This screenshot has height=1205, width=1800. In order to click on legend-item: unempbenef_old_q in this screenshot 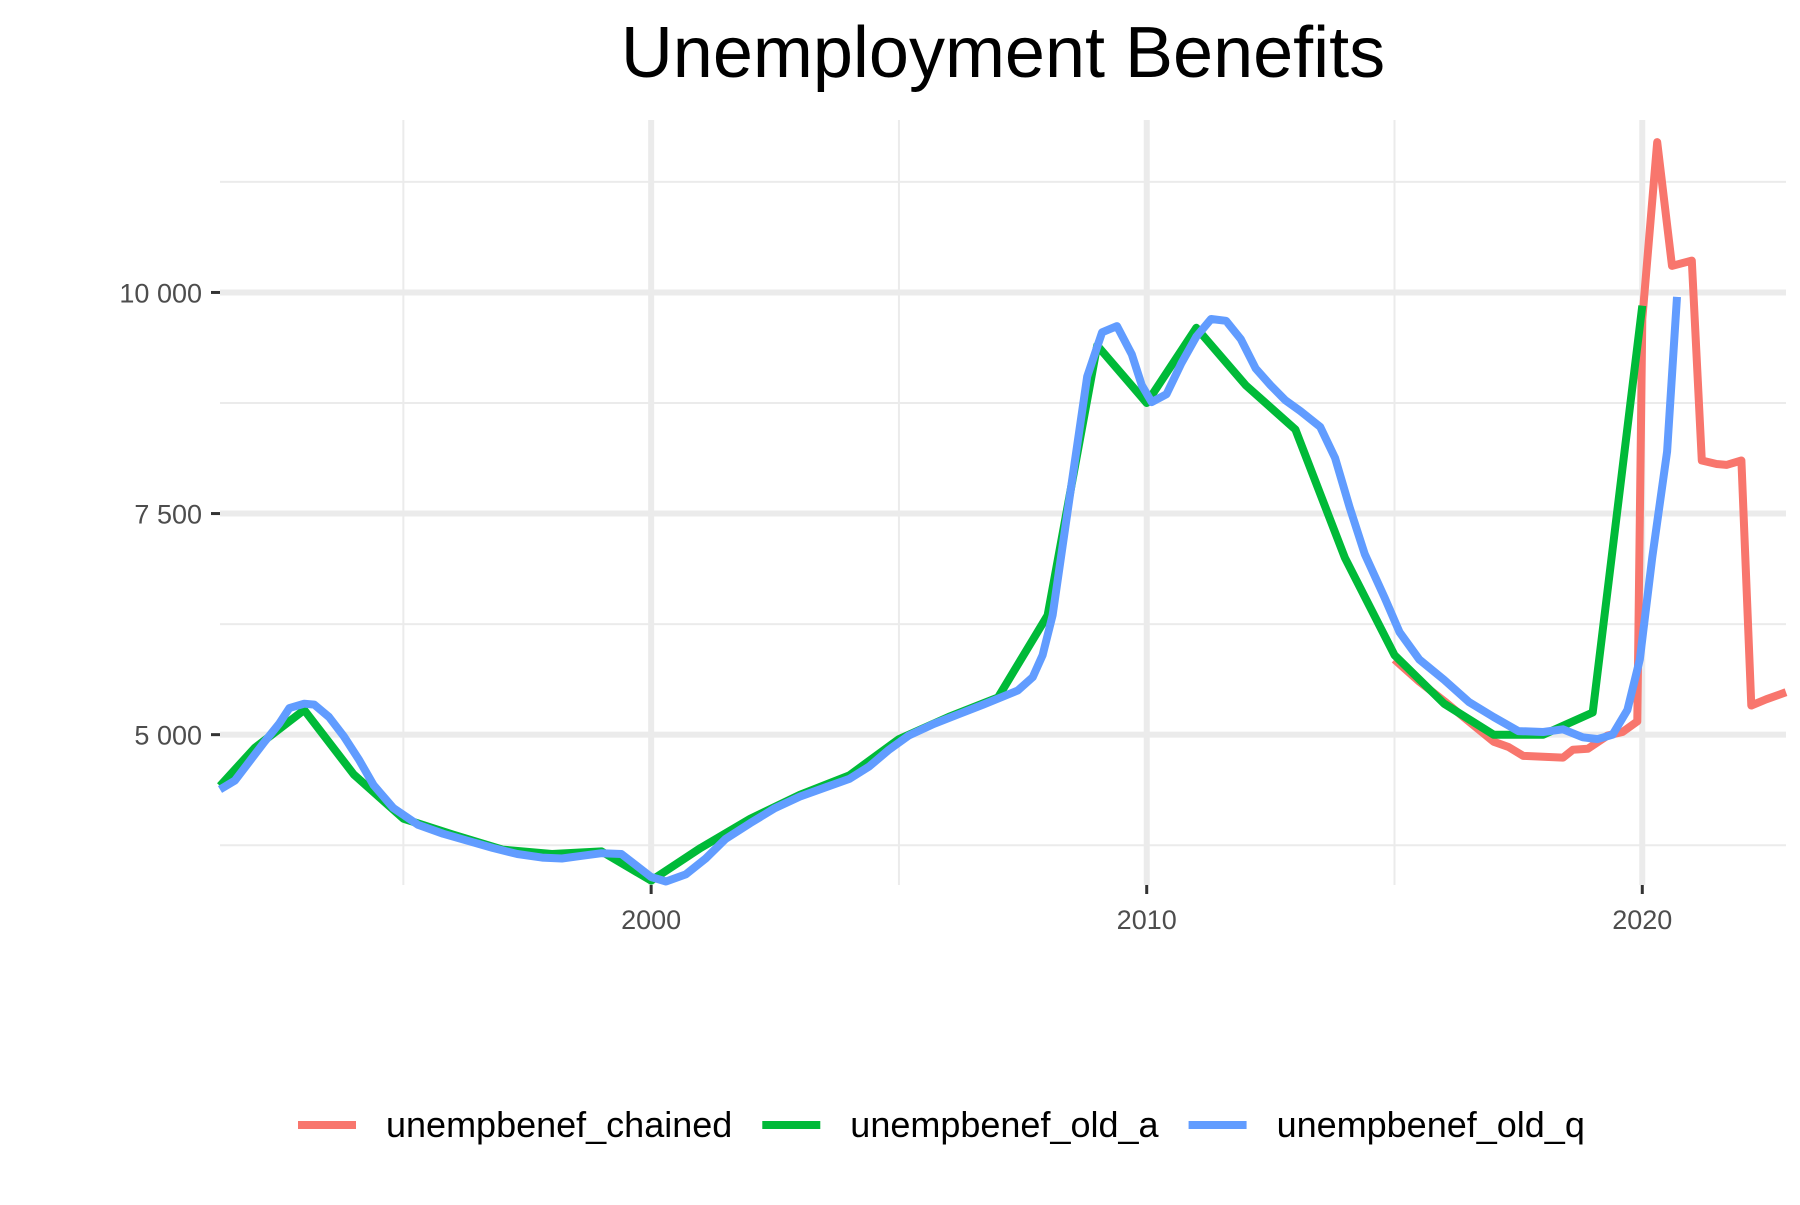, I will do `click(1386, 1124)`.